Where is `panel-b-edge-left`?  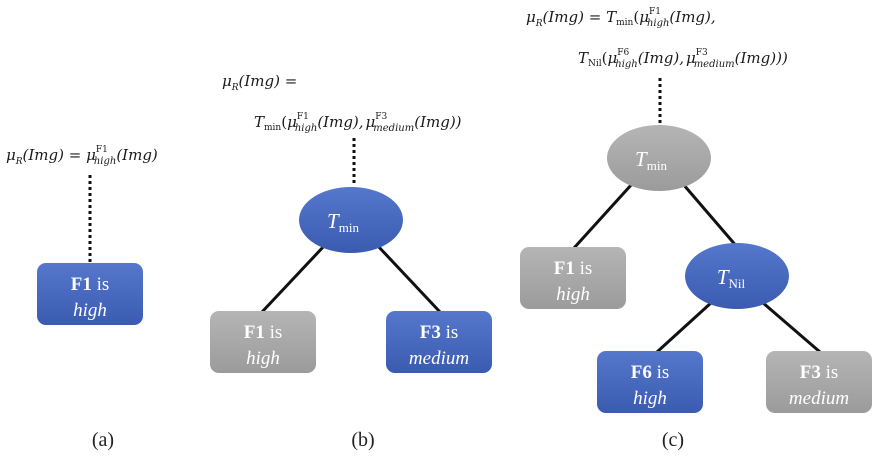
panel-b-edge-left is located at coordinates (293, 278).